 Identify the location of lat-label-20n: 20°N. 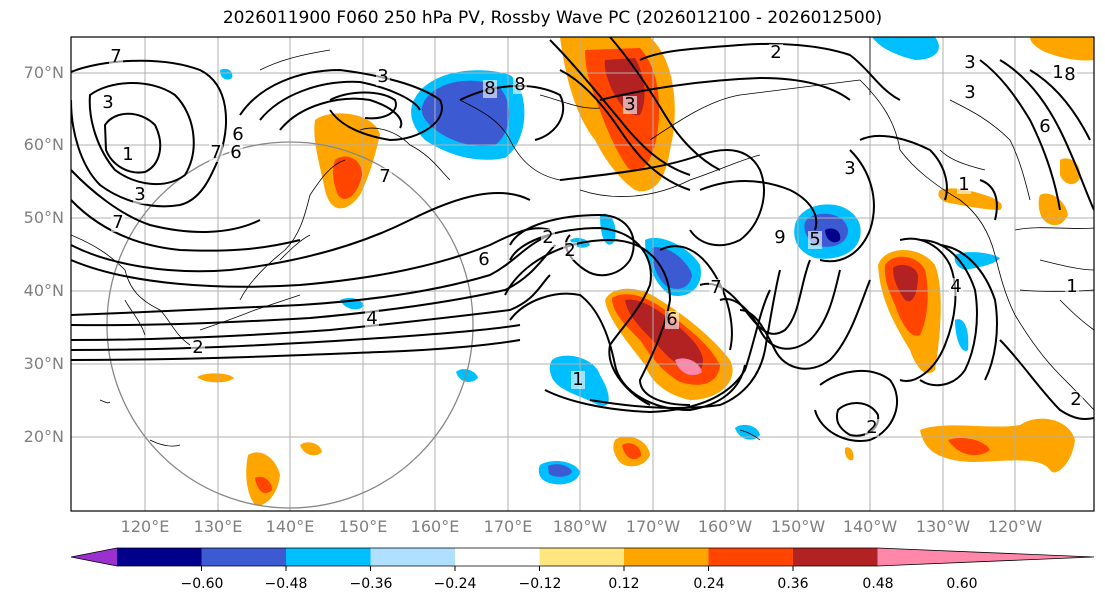
(43, 436).